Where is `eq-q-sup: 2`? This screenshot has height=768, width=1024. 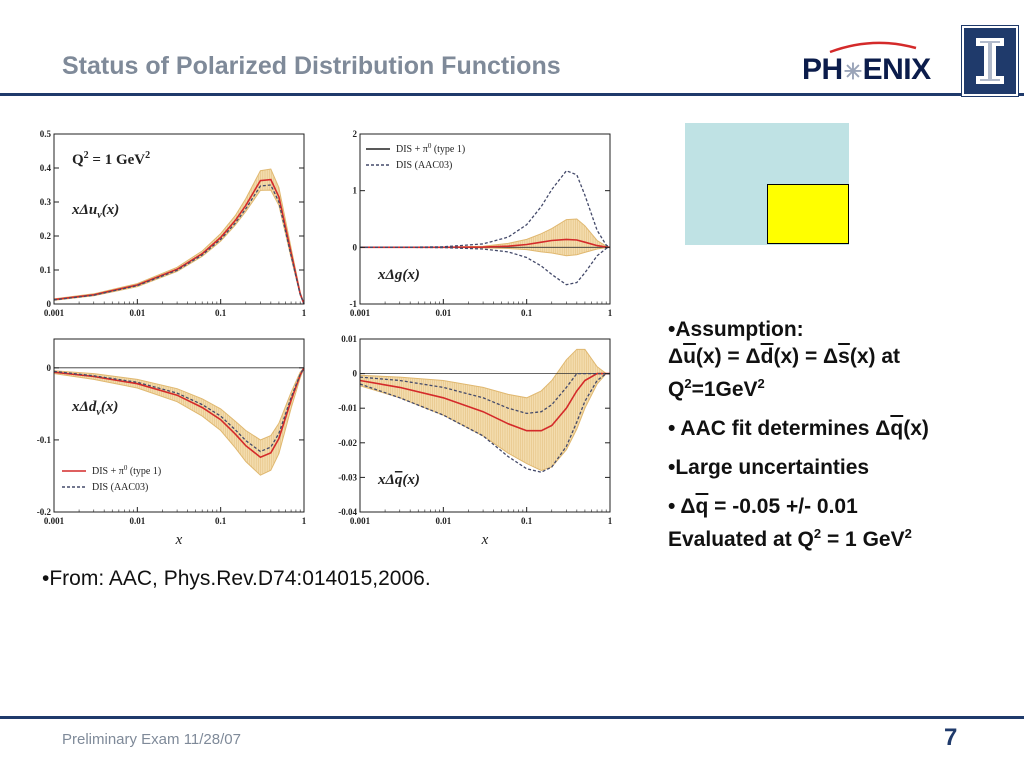
eq-q-sup: 2 is located at coordinates (688, 383).